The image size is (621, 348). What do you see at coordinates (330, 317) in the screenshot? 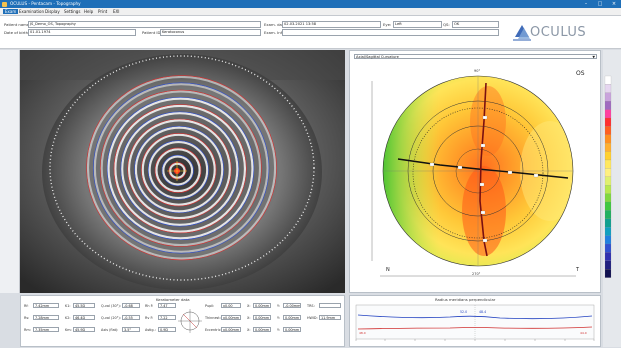
I see `hwid-value: 11.9mm` at bounding box center [330, 317].